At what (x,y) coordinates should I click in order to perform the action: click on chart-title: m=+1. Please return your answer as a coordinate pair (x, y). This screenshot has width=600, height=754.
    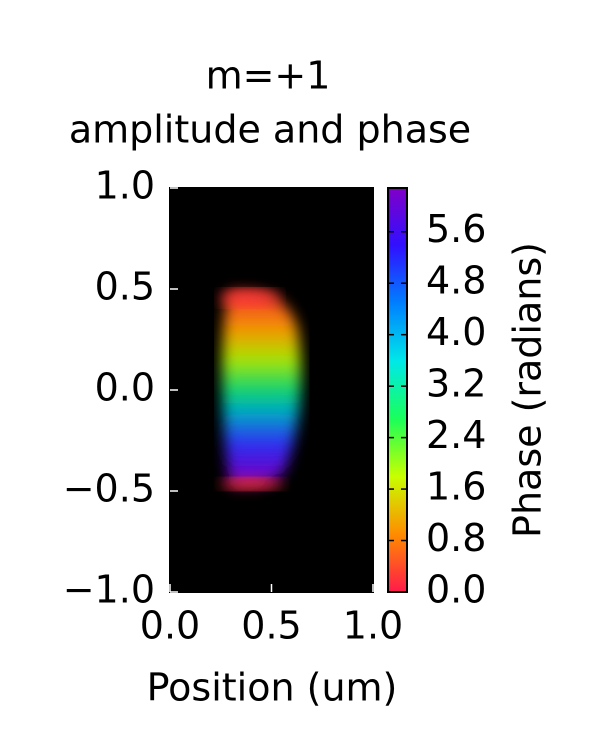
    Looking at the image, I should click on (268, 76).